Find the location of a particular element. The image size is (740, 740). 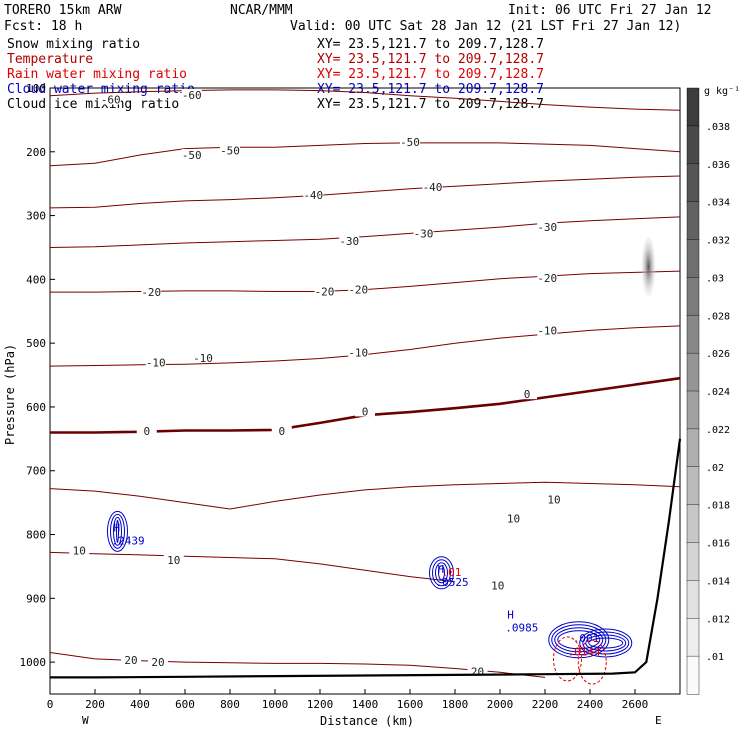

y-tick-label: 200 is located at coordinates (36, 152).